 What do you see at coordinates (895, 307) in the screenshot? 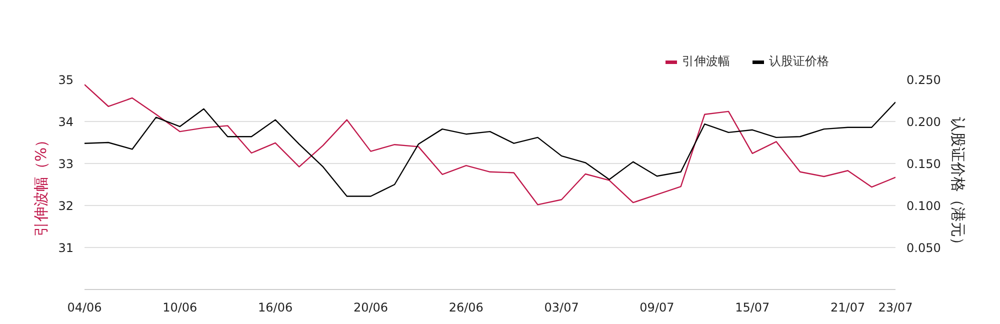
I see `x-tick-label: 23/07` at bounding box center [895, 307].